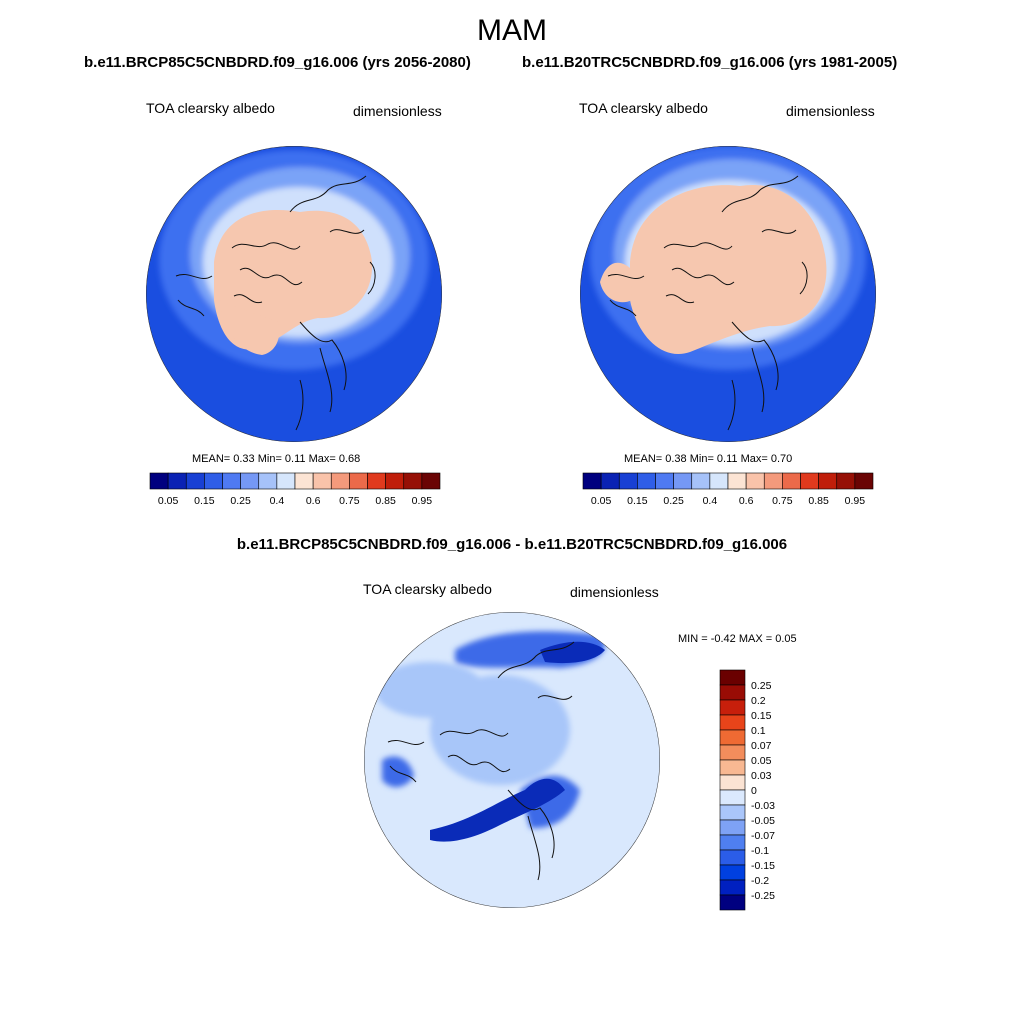 The width and height of the screenshot is (1024, 1024). I want to click on difference-colorbar-tick-label: -0.25, so click(763, 896).